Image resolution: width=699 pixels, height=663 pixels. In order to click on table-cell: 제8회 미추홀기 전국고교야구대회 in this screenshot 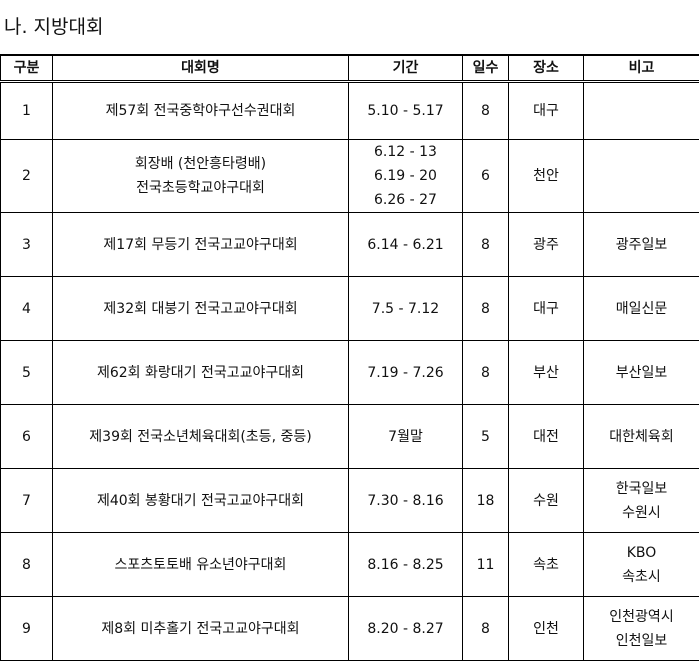, I will do `click(200, 628)`.